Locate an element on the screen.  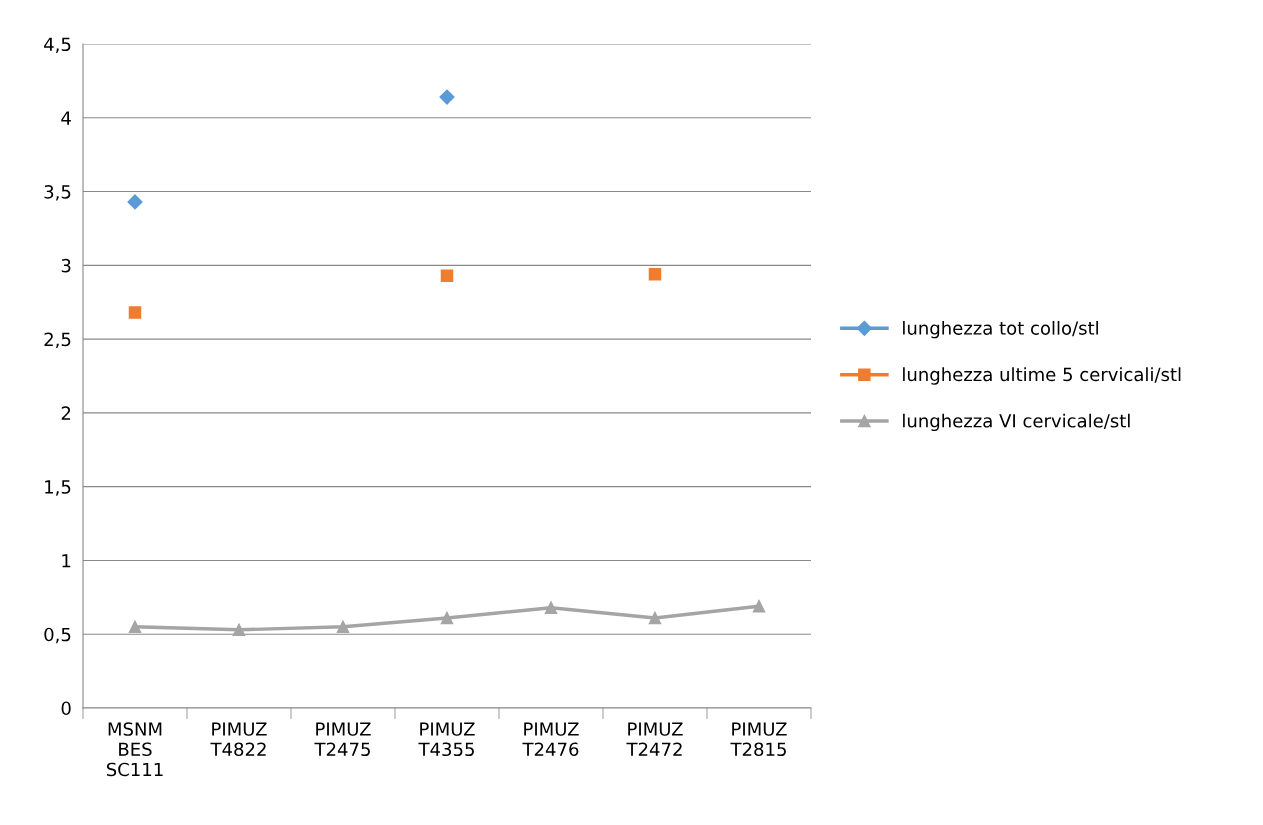
legend-label: lunghezza ultime 5 cervicali/stl is located at coordinates (1042, 376).